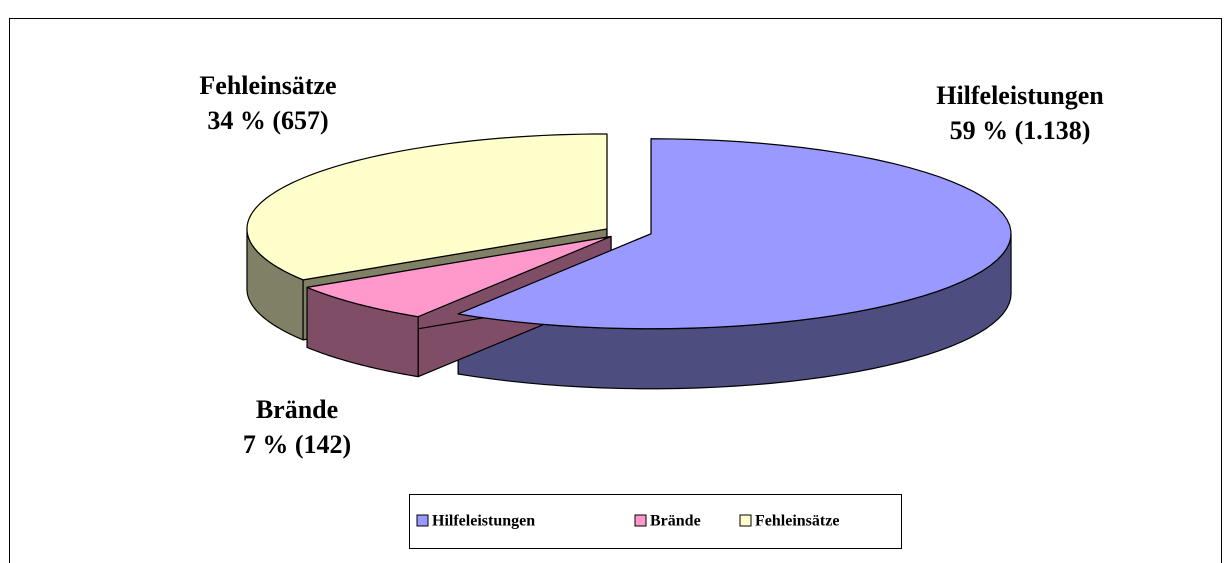 The width and height of the screenshot is (1229, 563). I want to click on slice-label: Brände, so click(297, 409).